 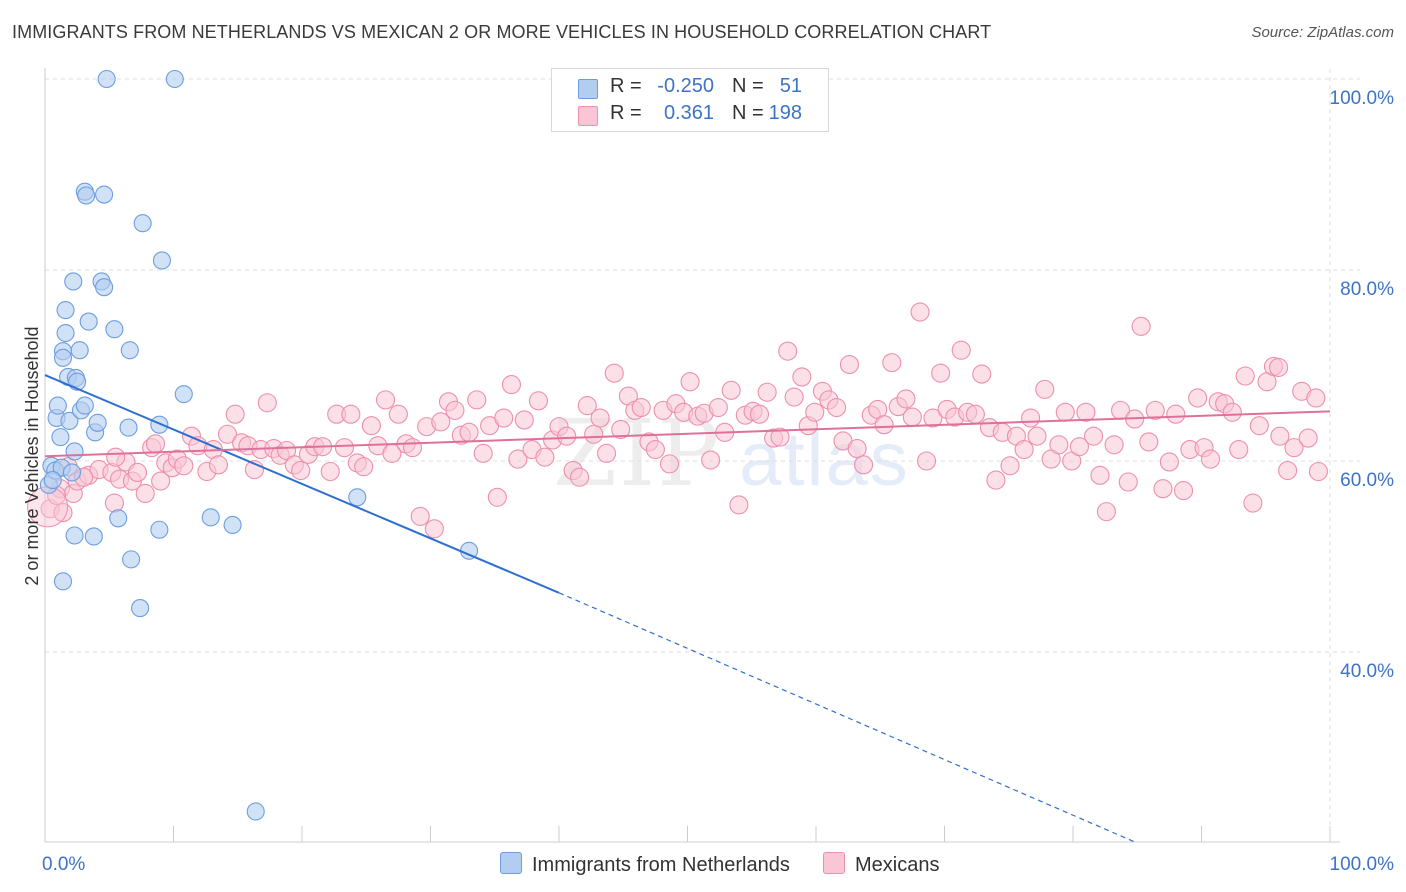 What do you see at coordinates (748, 86) in the screenshot?
I see `legend-n-label: N =` at bounding box center [748, 86].